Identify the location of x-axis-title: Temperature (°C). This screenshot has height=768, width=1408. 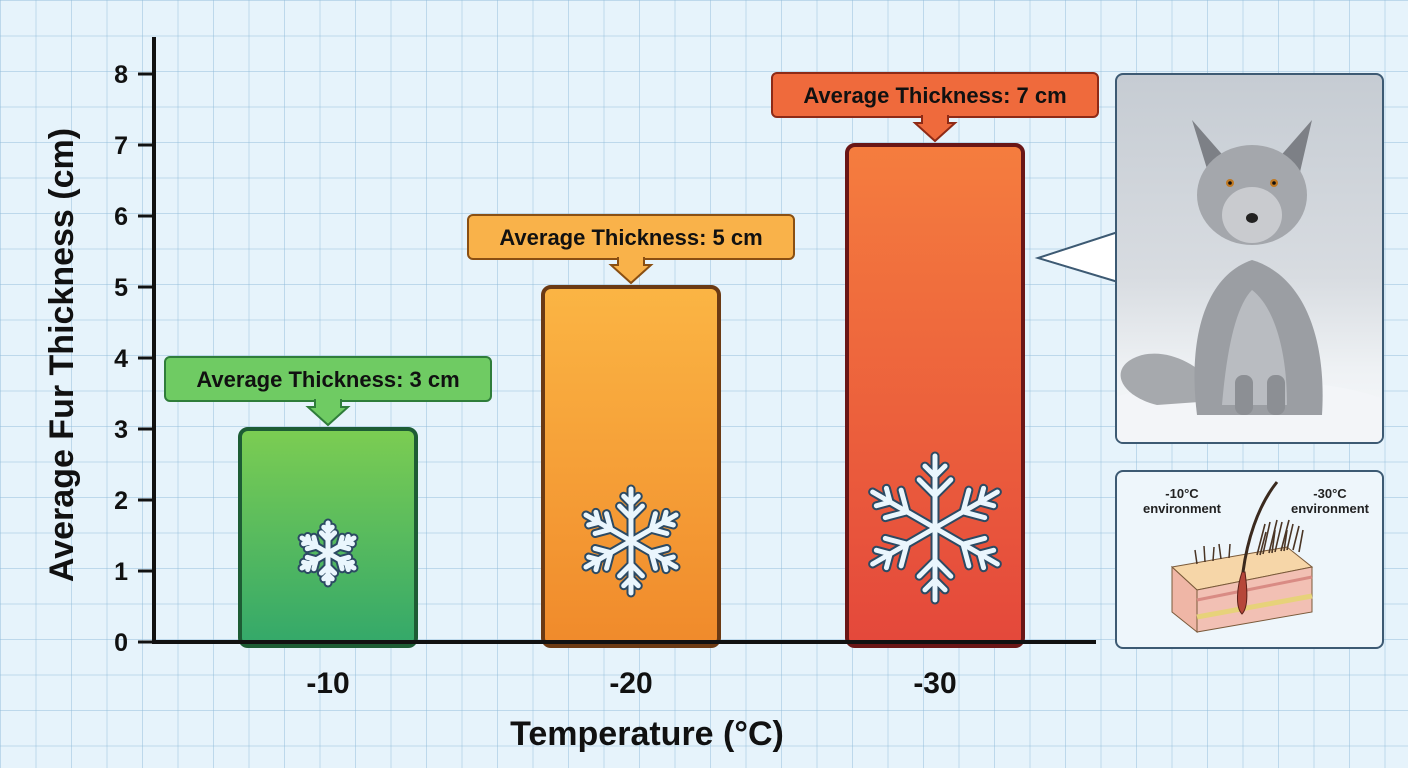
(647, 734).